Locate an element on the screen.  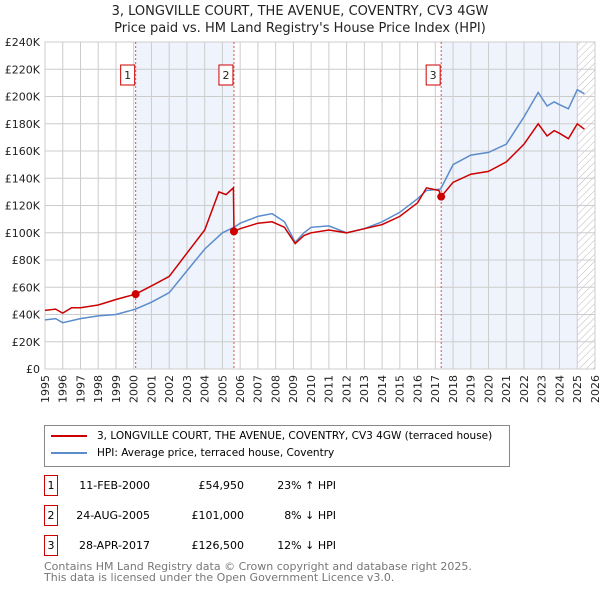
sale-date: 11-FEB-2000 is located at coordinates (114, 485).